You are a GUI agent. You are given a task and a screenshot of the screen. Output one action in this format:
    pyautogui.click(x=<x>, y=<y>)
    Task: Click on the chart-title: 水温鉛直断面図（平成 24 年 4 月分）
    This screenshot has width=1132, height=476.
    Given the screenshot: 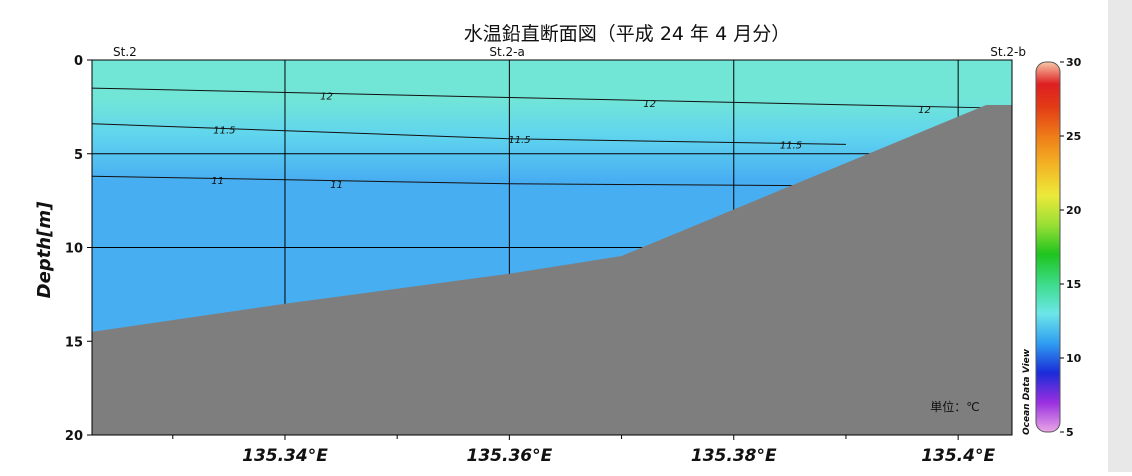 What is the action you would take?
    pyautogui.click(x=627, y=34)
    